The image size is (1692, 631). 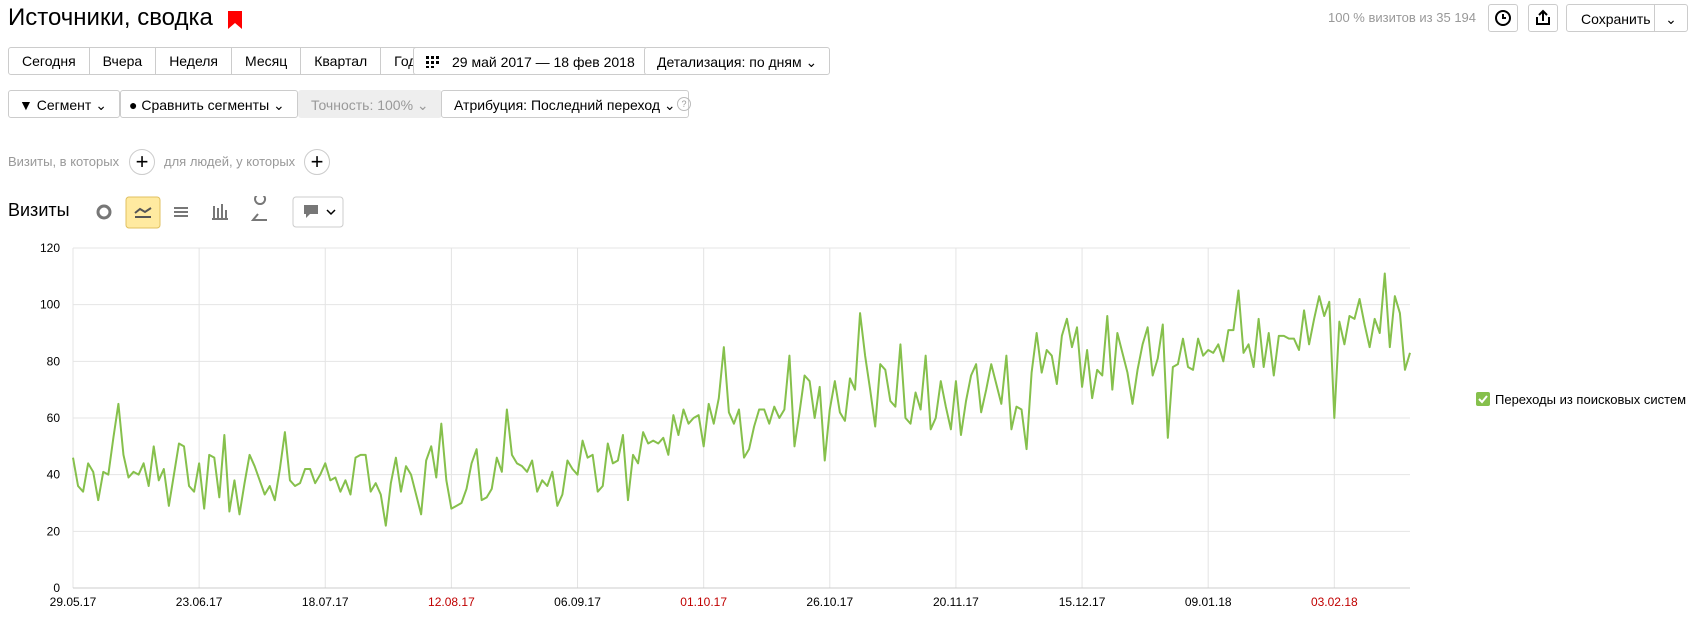 I want to click on period-button: Неделя, so click(x=194, y=61).